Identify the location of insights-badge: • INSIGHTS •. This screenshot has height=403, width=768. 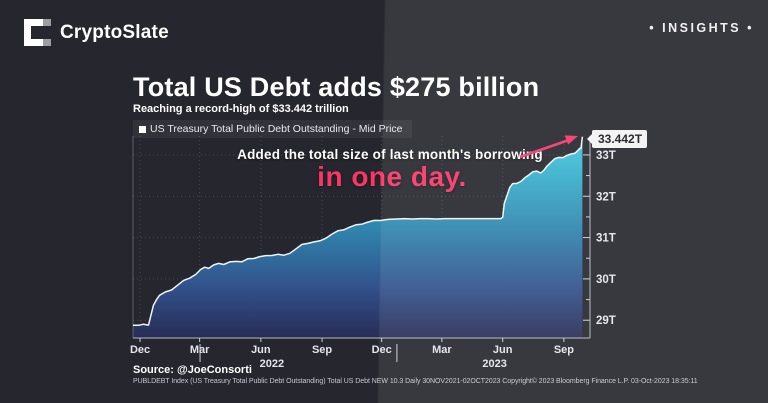
(701, 28).